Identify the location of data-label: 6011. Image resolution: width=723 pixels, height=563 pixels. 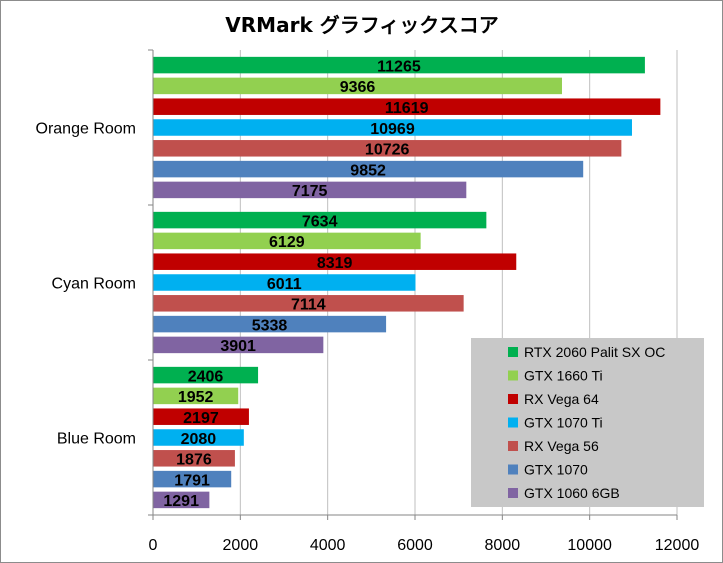
(284, 284).